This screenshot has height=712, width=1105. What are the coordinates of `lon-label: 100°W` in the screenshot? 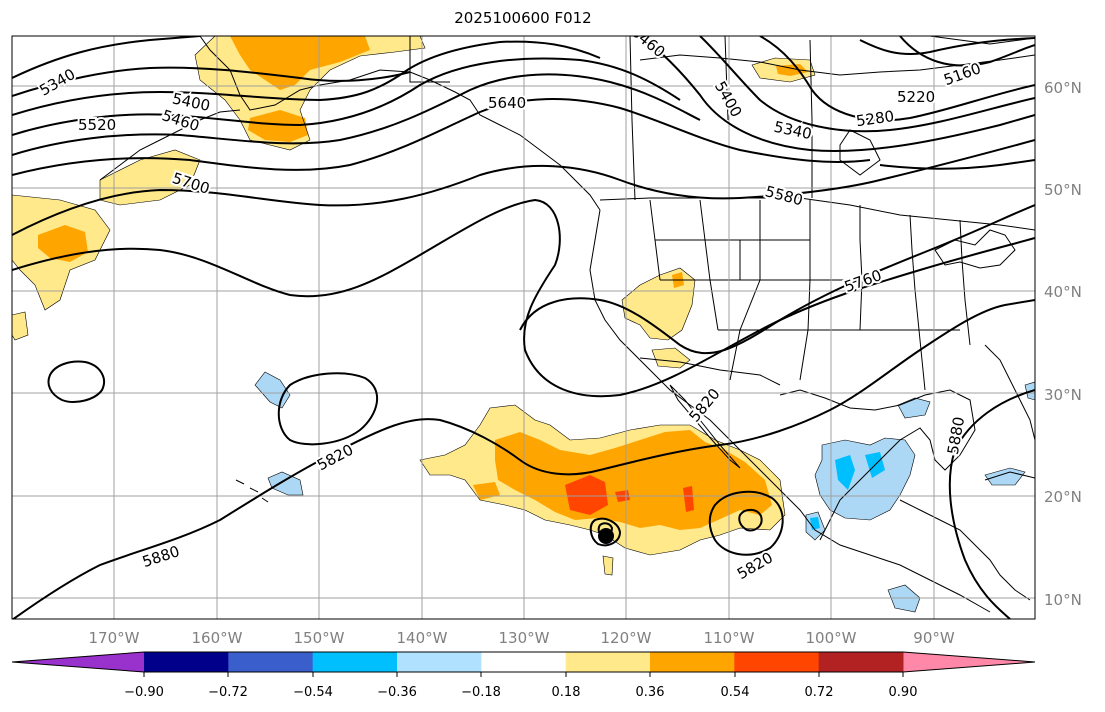 It's located at (831, 638).